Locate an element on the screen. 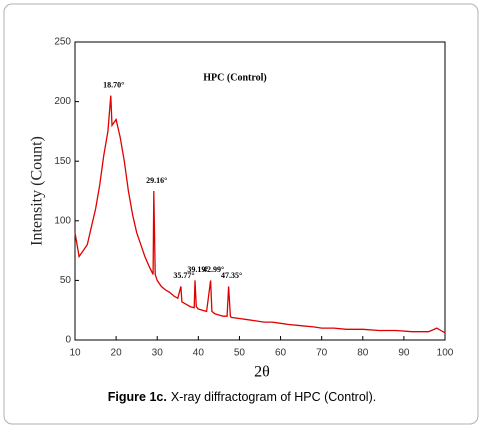 This screenshot has width=483, height=431. peak-label: 29.16° is located at coordinates (156, 180).